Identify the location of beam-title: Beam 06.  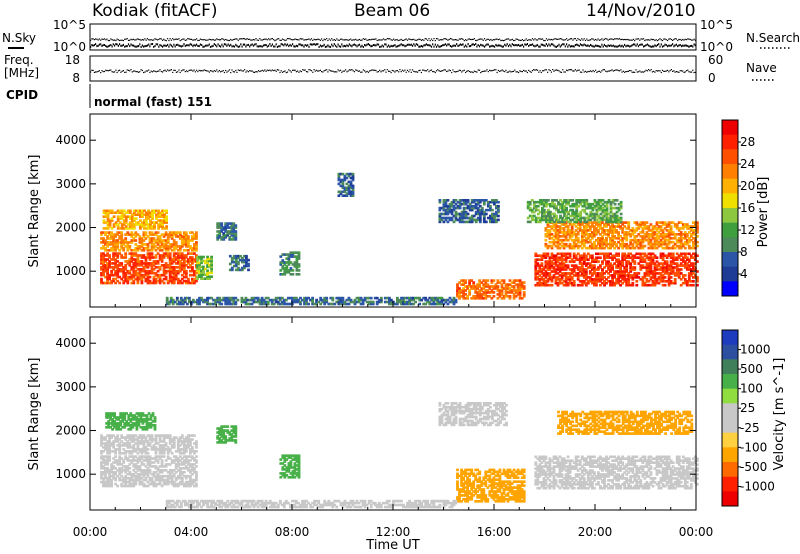
(392, 11).